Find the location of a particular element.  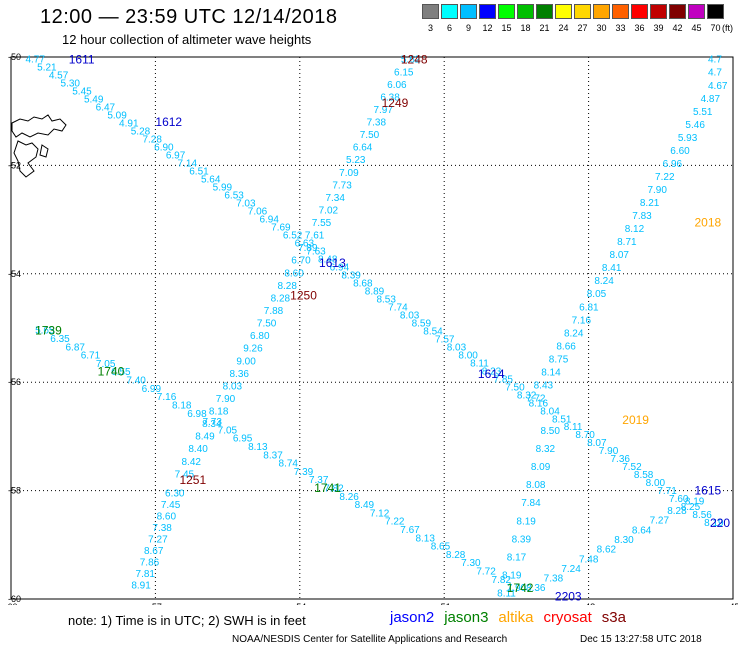

wave-height-value: 7.61 is located at coordinates (315, 236).